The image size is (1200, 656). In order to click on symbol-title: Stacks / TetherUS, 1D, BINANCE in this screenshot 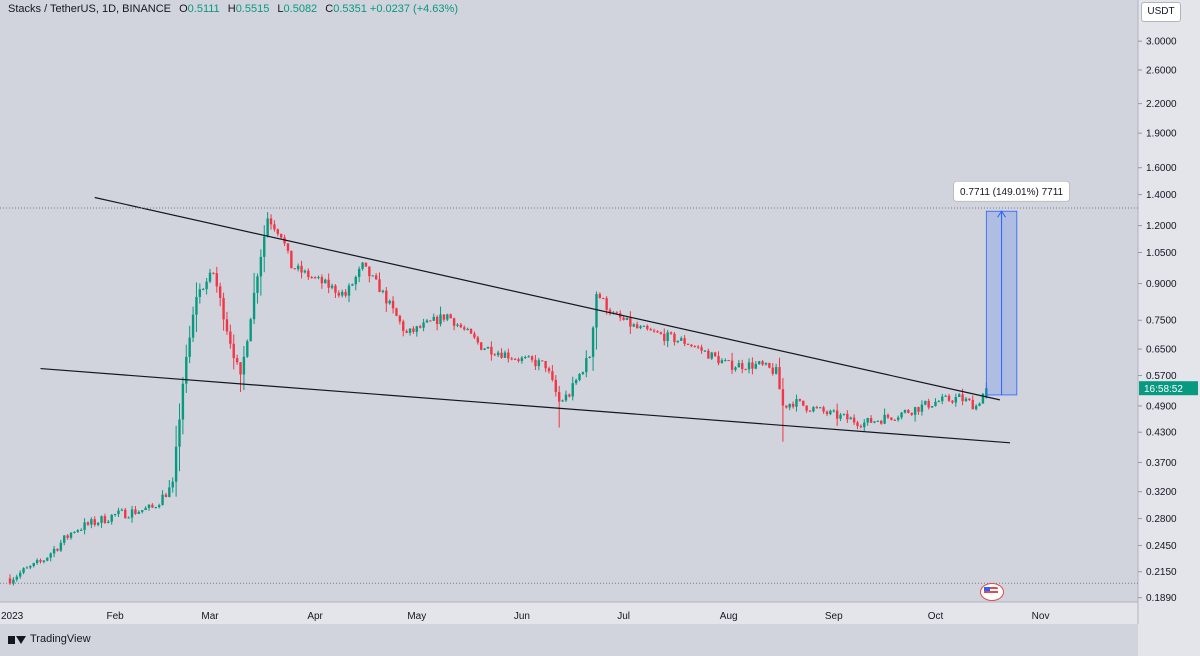, I will do `click(90, 9)`.